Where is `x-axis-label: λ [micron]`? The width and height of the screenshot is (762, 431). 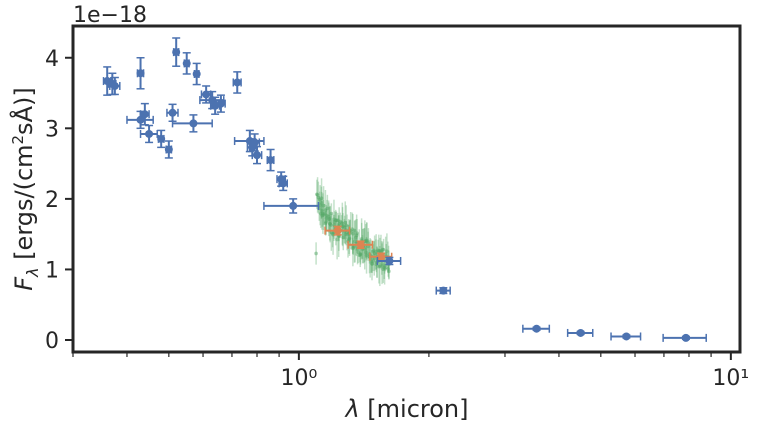 x-axis-label: λ [micron] is located at coordinates (405, 409).